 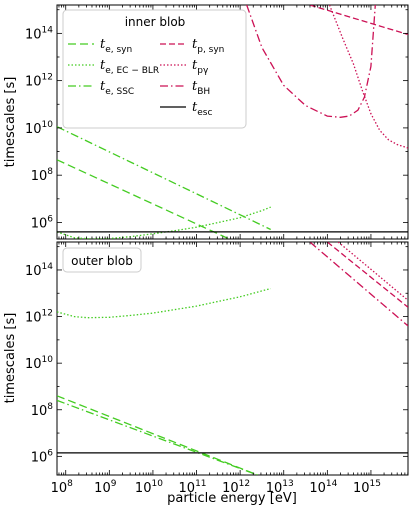 I want to click on x-tick-label: 10¹⁵, so click(x=367, y=487).